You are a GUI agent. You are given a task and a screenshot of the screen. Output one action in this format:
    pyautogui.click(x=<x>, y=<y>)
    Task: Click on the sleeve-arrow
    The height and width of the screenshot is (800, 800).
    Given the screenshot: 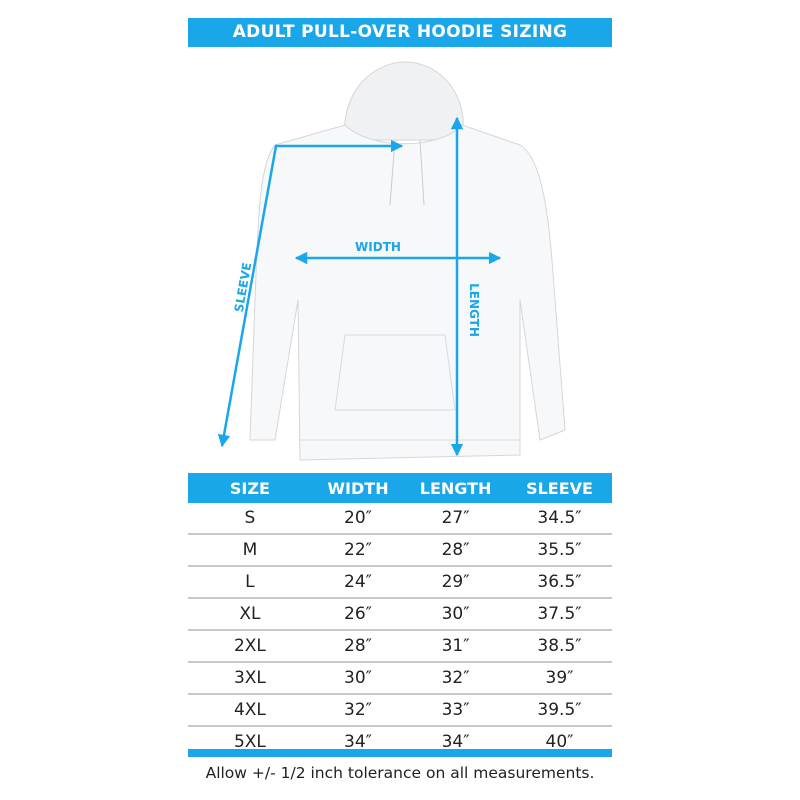 What is the action you would take?
    pyautogui.click(x=310, y=293)
    